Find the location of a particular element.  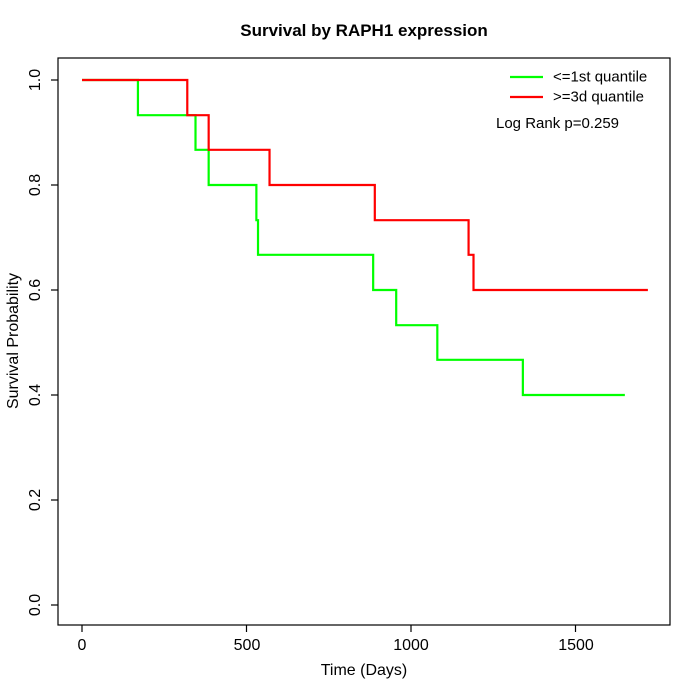

x-tick-label-1500: 1500 is located at coordinates (576, 645).